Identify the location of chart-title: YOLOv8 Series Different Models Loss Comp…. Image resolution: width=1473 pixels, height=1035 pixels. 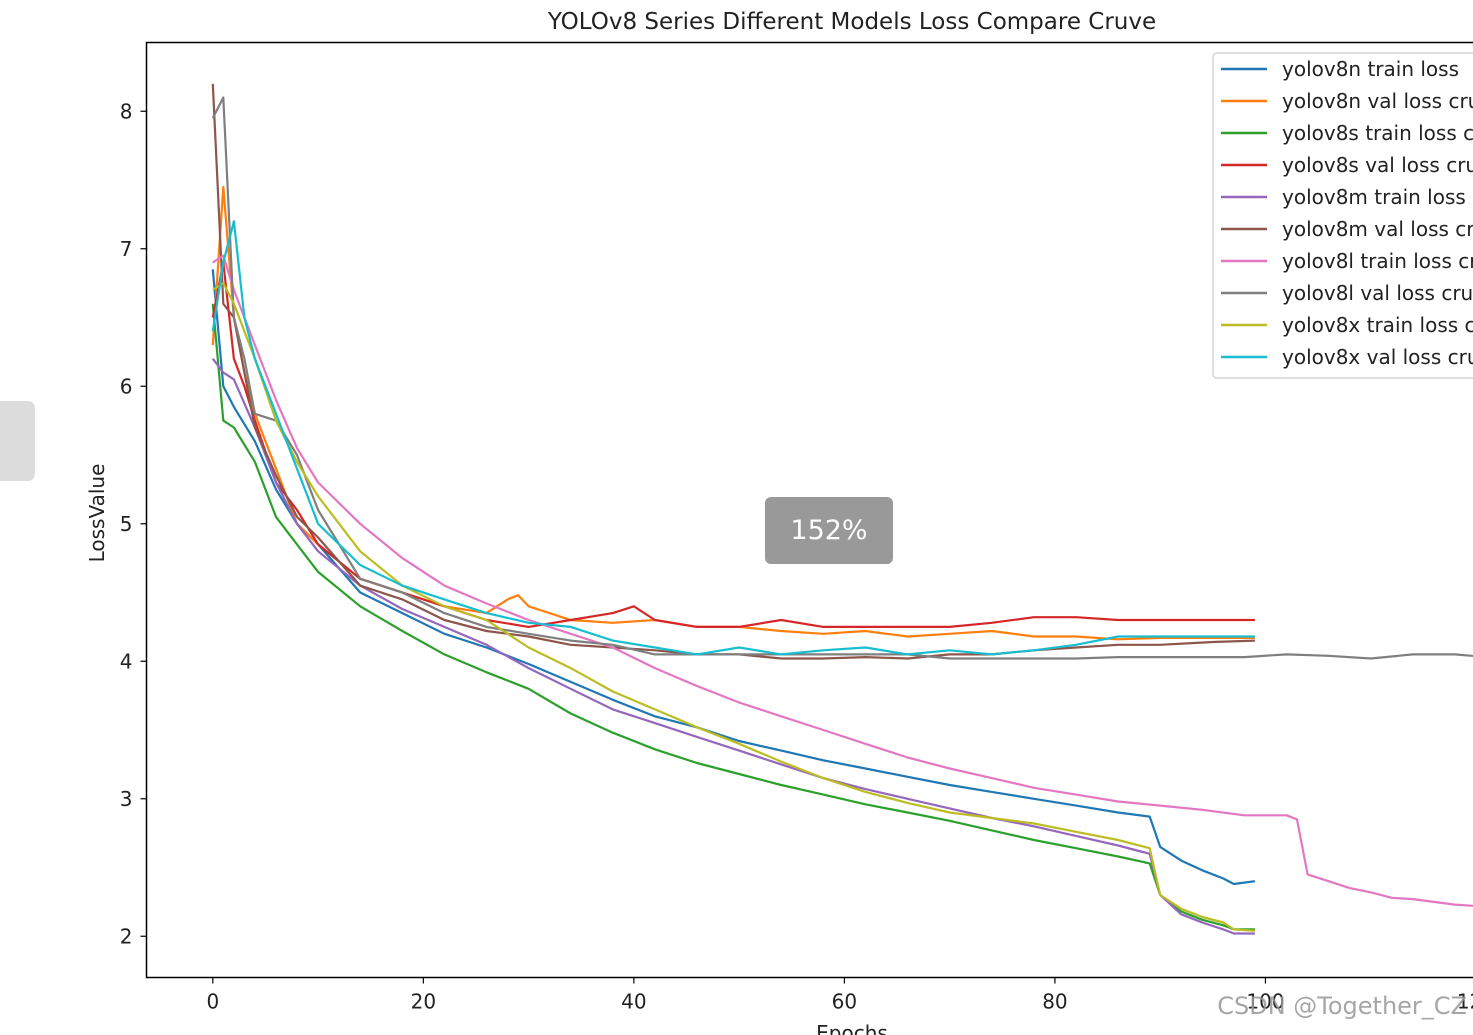
(851, 22).